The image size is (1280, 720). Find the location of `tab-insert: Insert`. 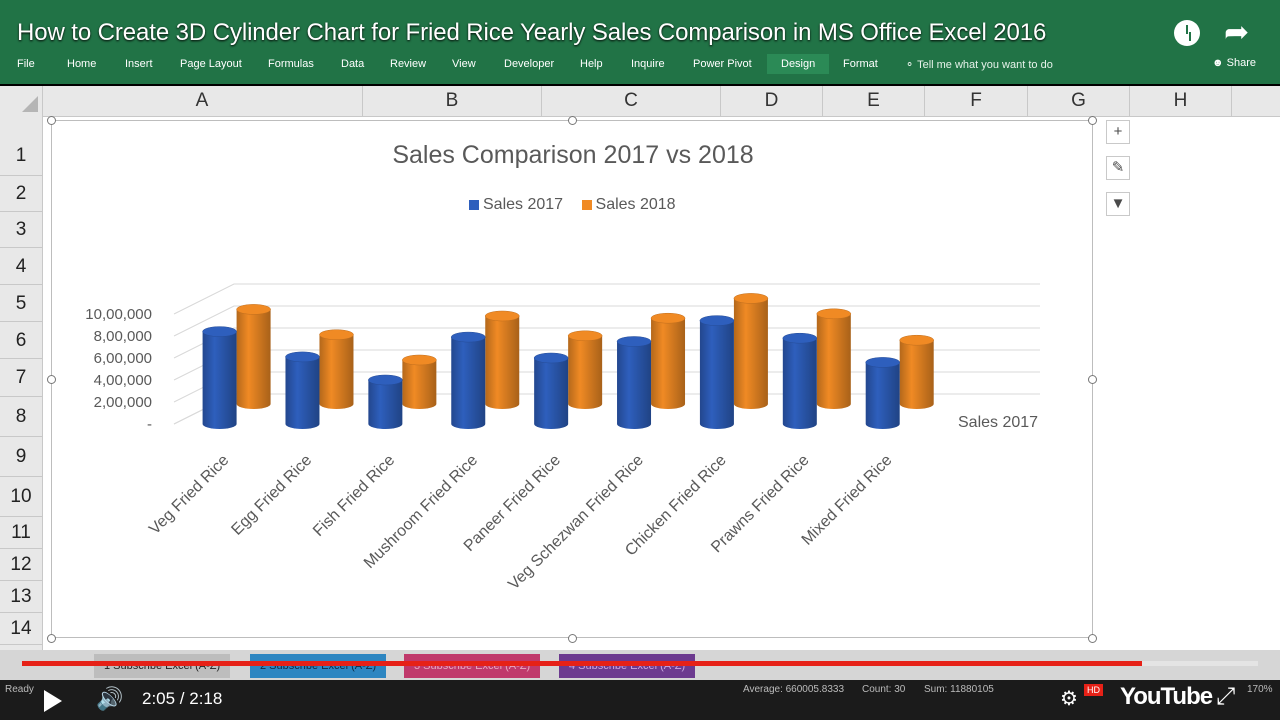

tab-insert: Insert is located at coordinates (139, 64).